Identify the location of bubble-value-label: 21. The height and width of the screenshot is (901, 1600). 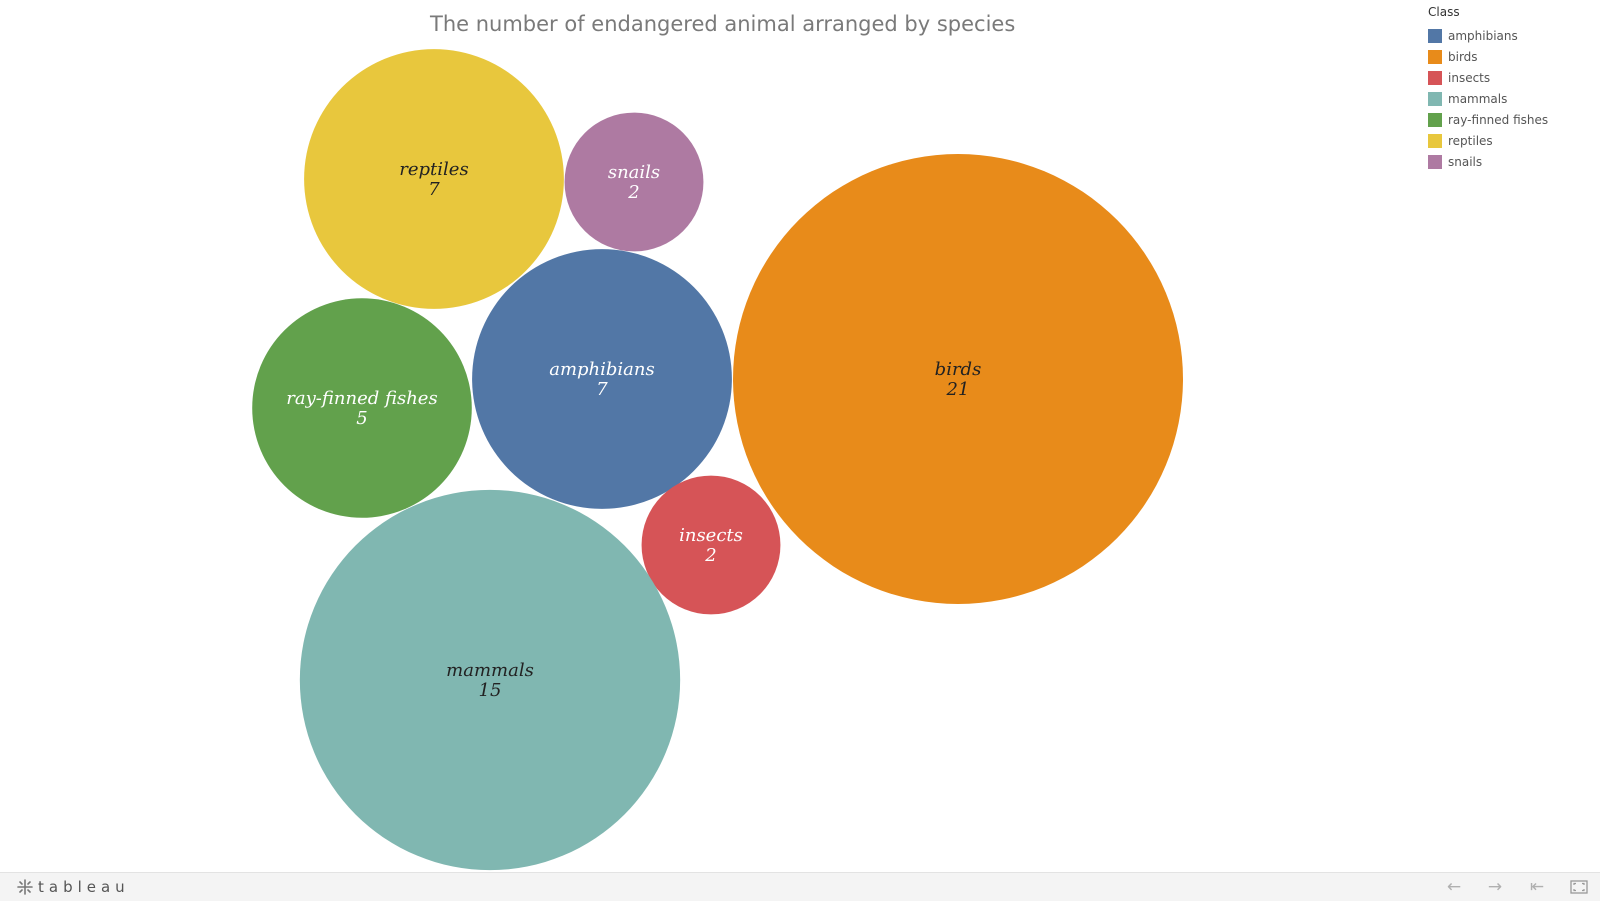
(958, 389).